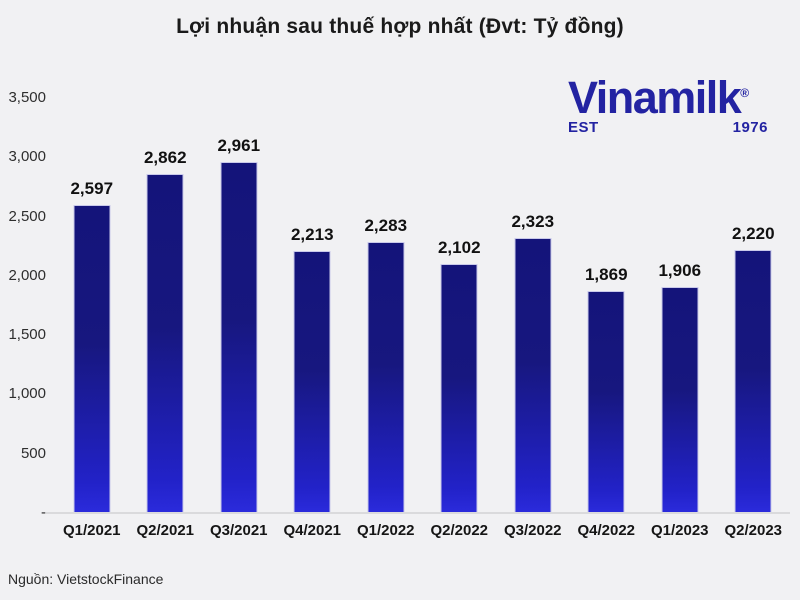 This screenshot has width=800, height=600. Describe the element at coordinates (312, 530) in the screenshot. I see `x-axis-label: Q4/2021` at that location.